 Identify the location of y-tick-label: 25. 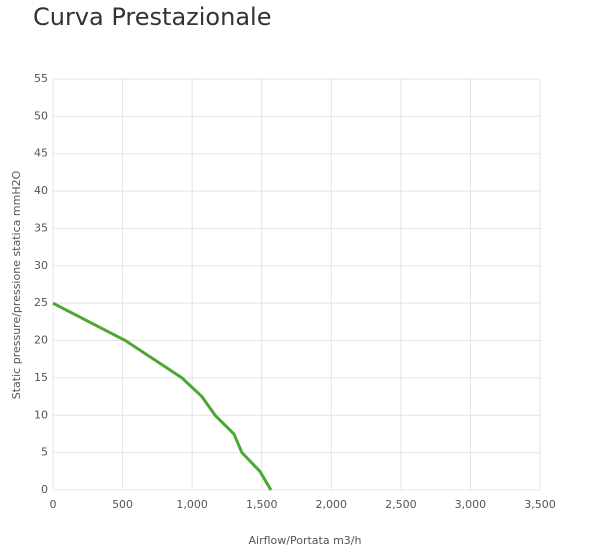
(41, 302).